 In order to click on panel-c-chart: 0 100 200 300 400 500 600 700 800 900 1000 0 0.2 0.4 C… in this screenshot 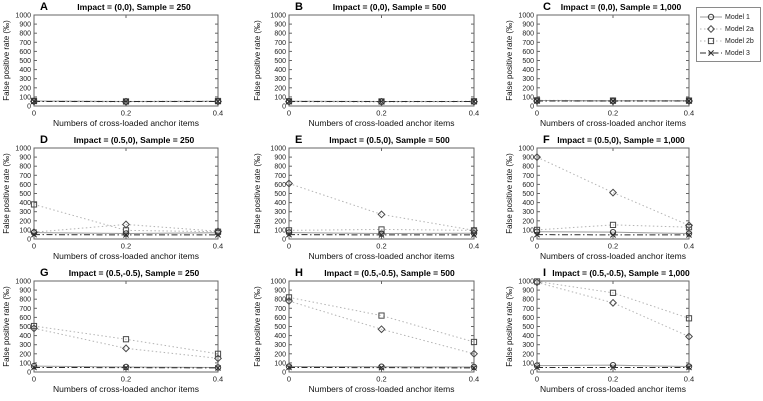, I will do `click(599, 66)`.